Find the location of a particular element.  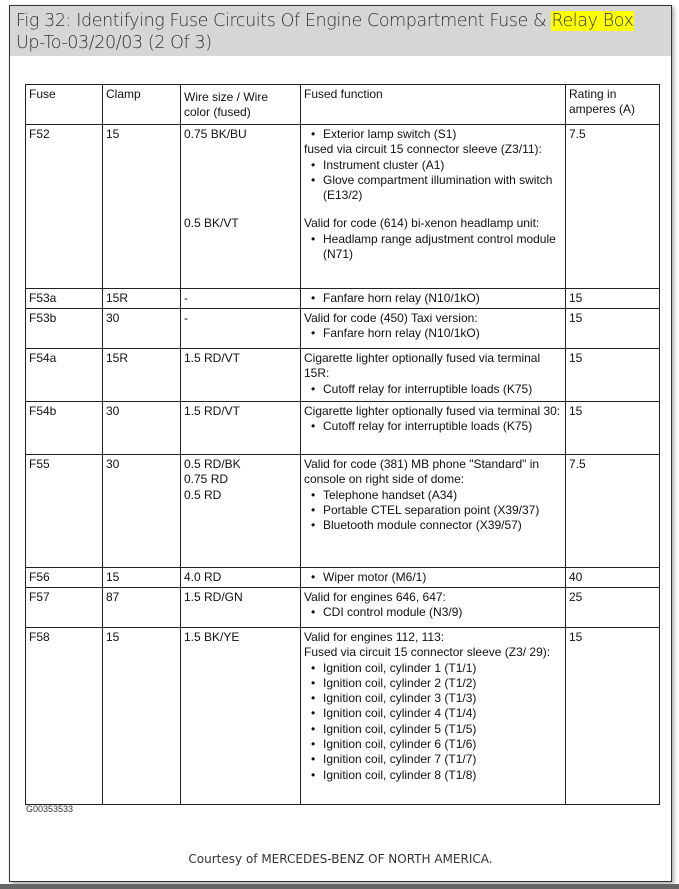

bullet-item: Wiper motor (M6/1) is located at coordinates (433, 578).